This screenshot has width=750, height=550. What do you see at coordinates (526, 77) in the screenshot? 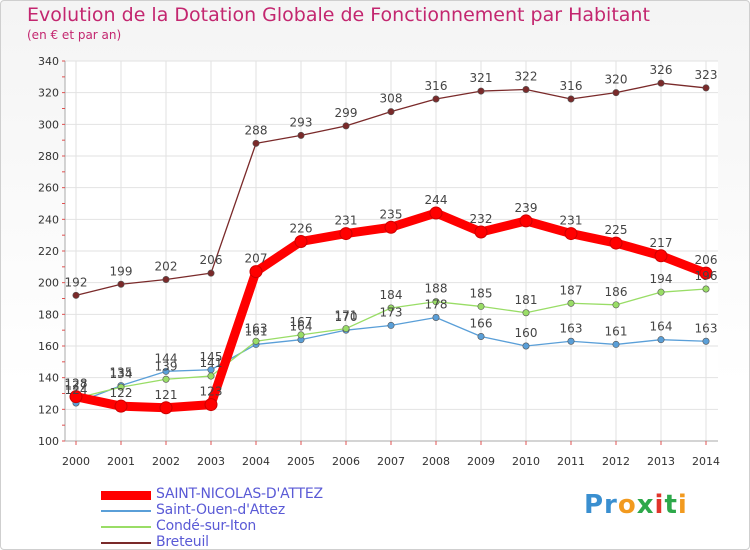
I see `data-label: 322` at bounding box center [526, 77].